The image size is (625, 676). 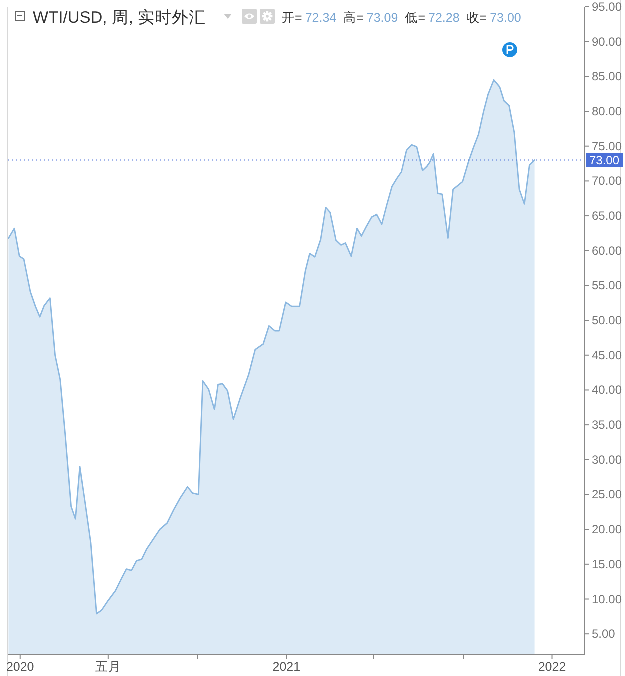 I want to click on y-tick-label: 55.00, so click(x=607, y=285).